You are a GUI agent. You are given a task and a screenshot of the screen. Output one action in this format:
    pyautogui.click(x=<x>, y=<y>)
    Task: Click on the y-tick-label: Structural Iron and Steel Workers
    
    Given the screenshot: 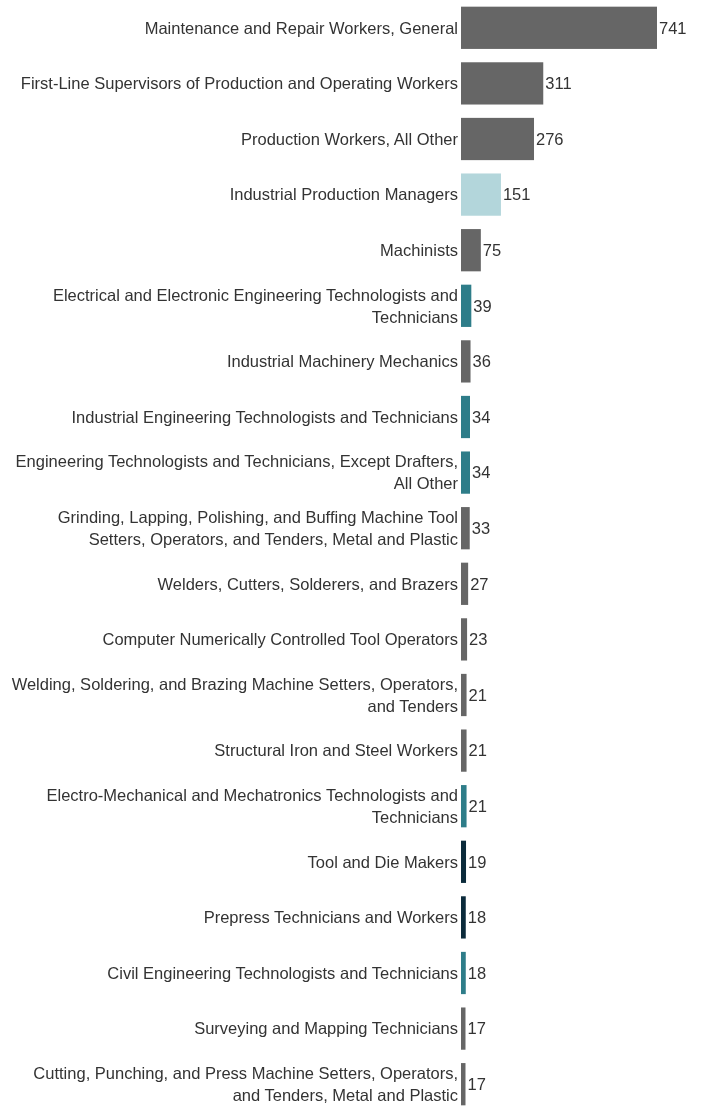 What is the action you would take?
    pyautogui.click(x=336, y=750)
    